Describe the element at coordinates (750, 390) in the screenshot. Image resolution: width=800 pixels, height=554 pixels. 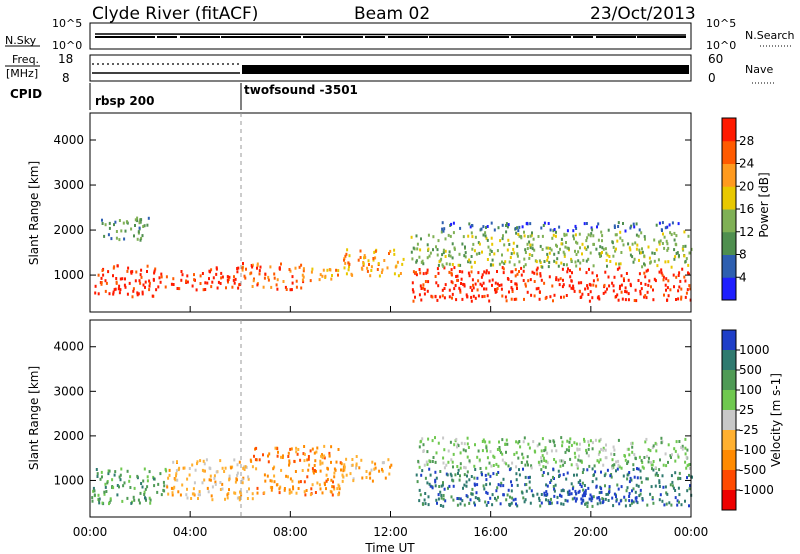
I see `velocity-colorbar-tick-label: 100` at that location.